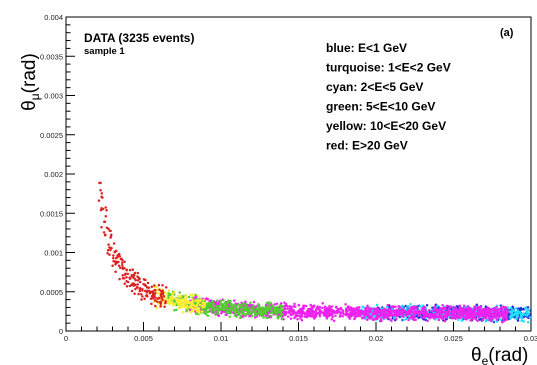  What do you see at coordinates (221, 338) in the screenshot?
I see `x-tick-label: 0.01` at bounding box center [221, 338].